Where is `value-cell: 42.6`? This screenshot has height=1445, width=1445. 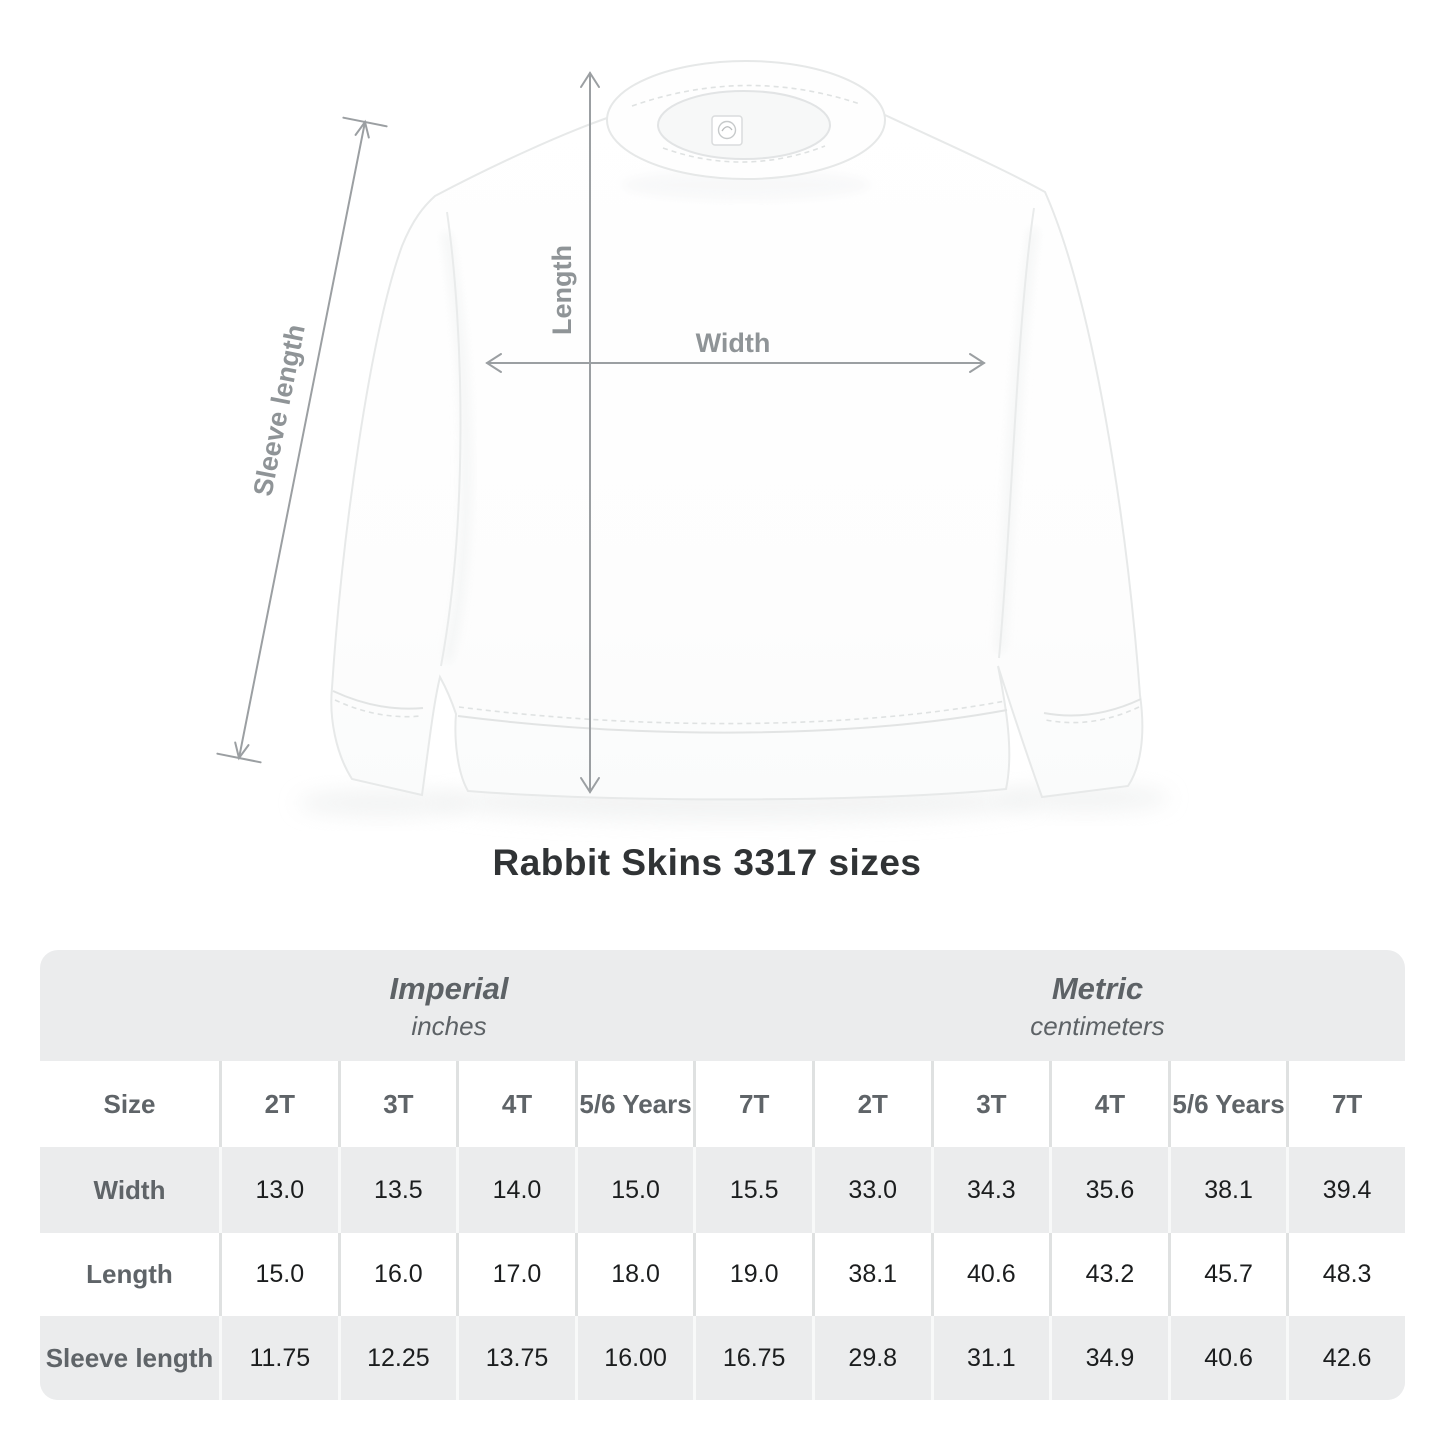 value-cell: 42.6 is located at coordinates (1345, 1358).